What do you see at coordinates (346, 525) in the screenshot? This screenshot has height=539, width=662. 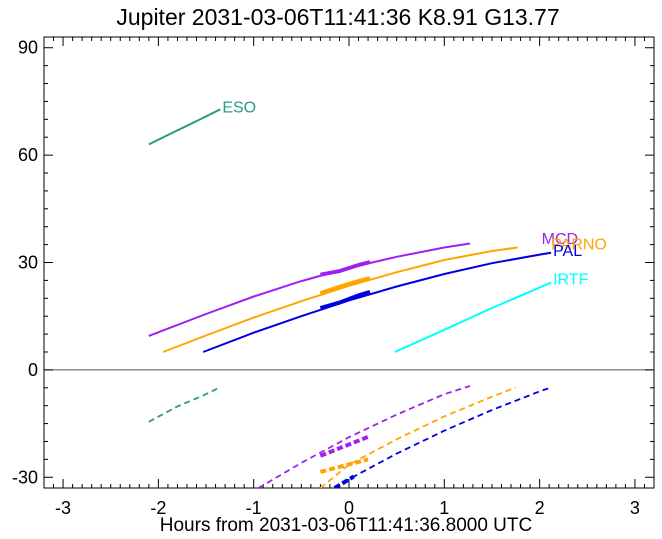 I see `x-axis-title: Hours from 2031-03-06T11:41:36.8000 UTC` at bounding box center [346, 525].